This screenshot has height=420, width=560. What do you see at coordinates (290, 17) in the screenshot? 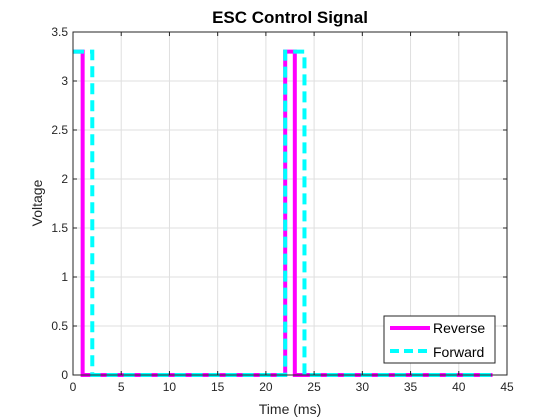
I see `chart-title: ESC Control Signal` at bounding box center [290, 17].